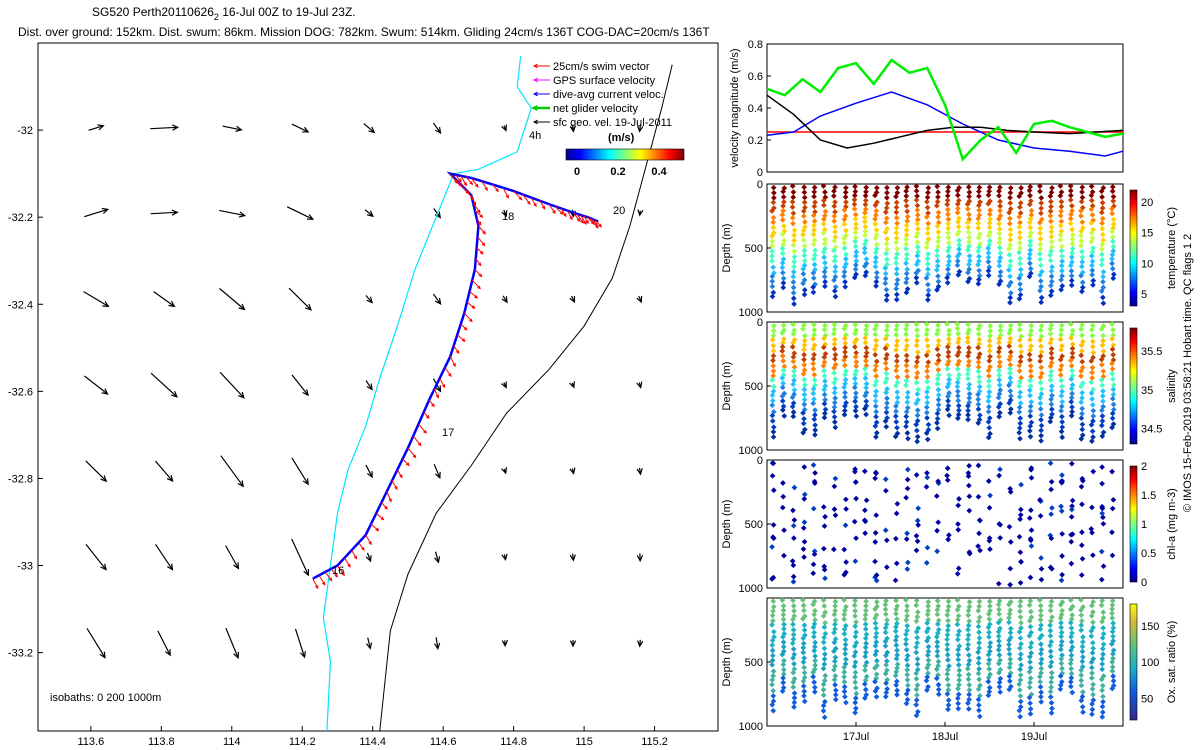  What do you see at coordinates (164, 212) in the screenshot?
I see `sfc-geo-velocity-arrow` at bounding box center [164, 212].